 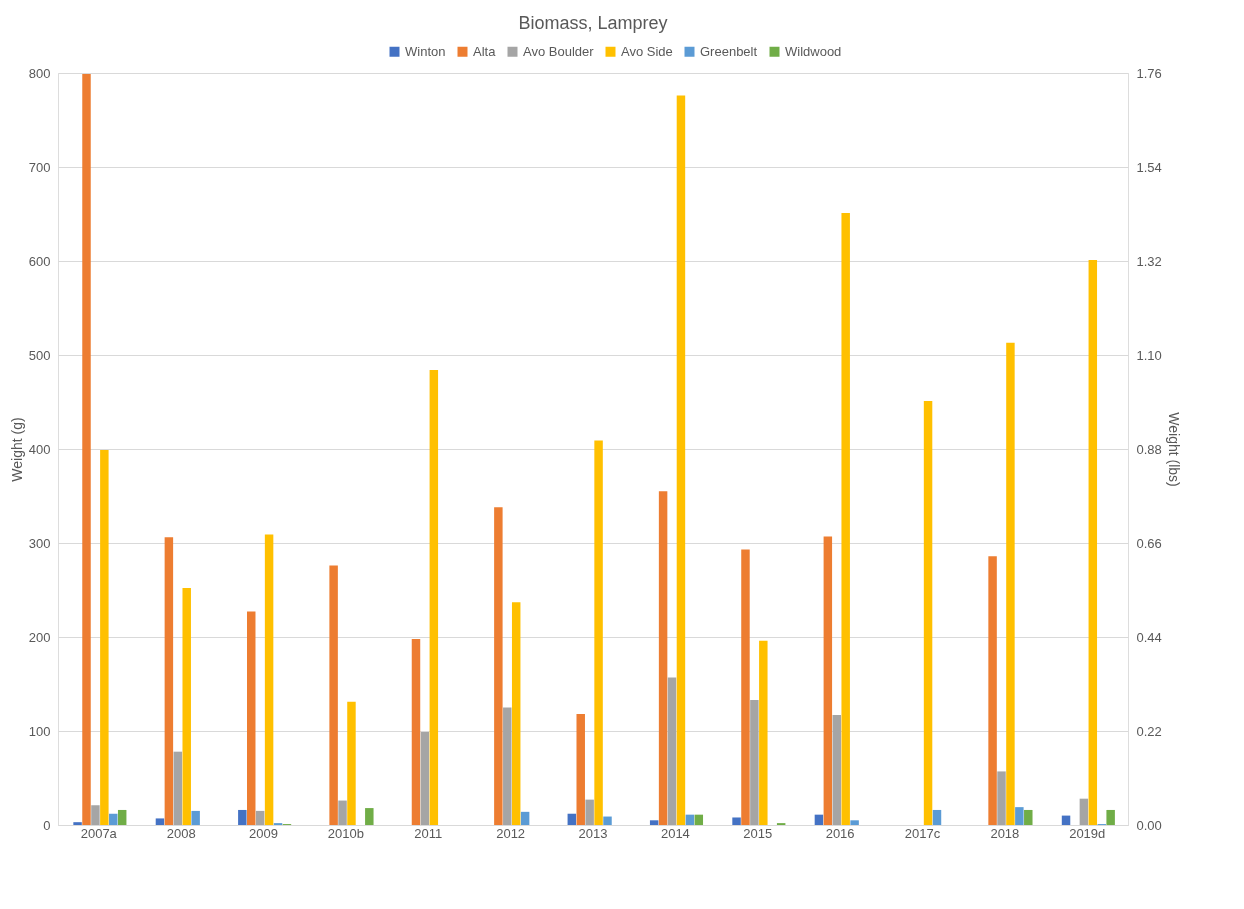 What do you see at coordinates (729, 51) in the screenshot?
I see `legend-label: Greenbelt` at bounding box center [729, 51].